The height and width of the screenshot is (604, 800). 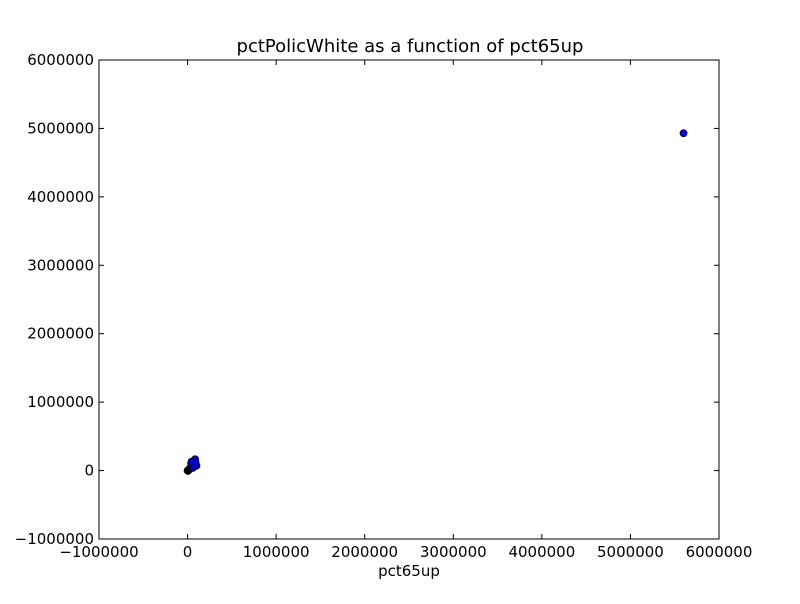 I want to click on y-tick-label: −1000000, so click(x=54, y=539).